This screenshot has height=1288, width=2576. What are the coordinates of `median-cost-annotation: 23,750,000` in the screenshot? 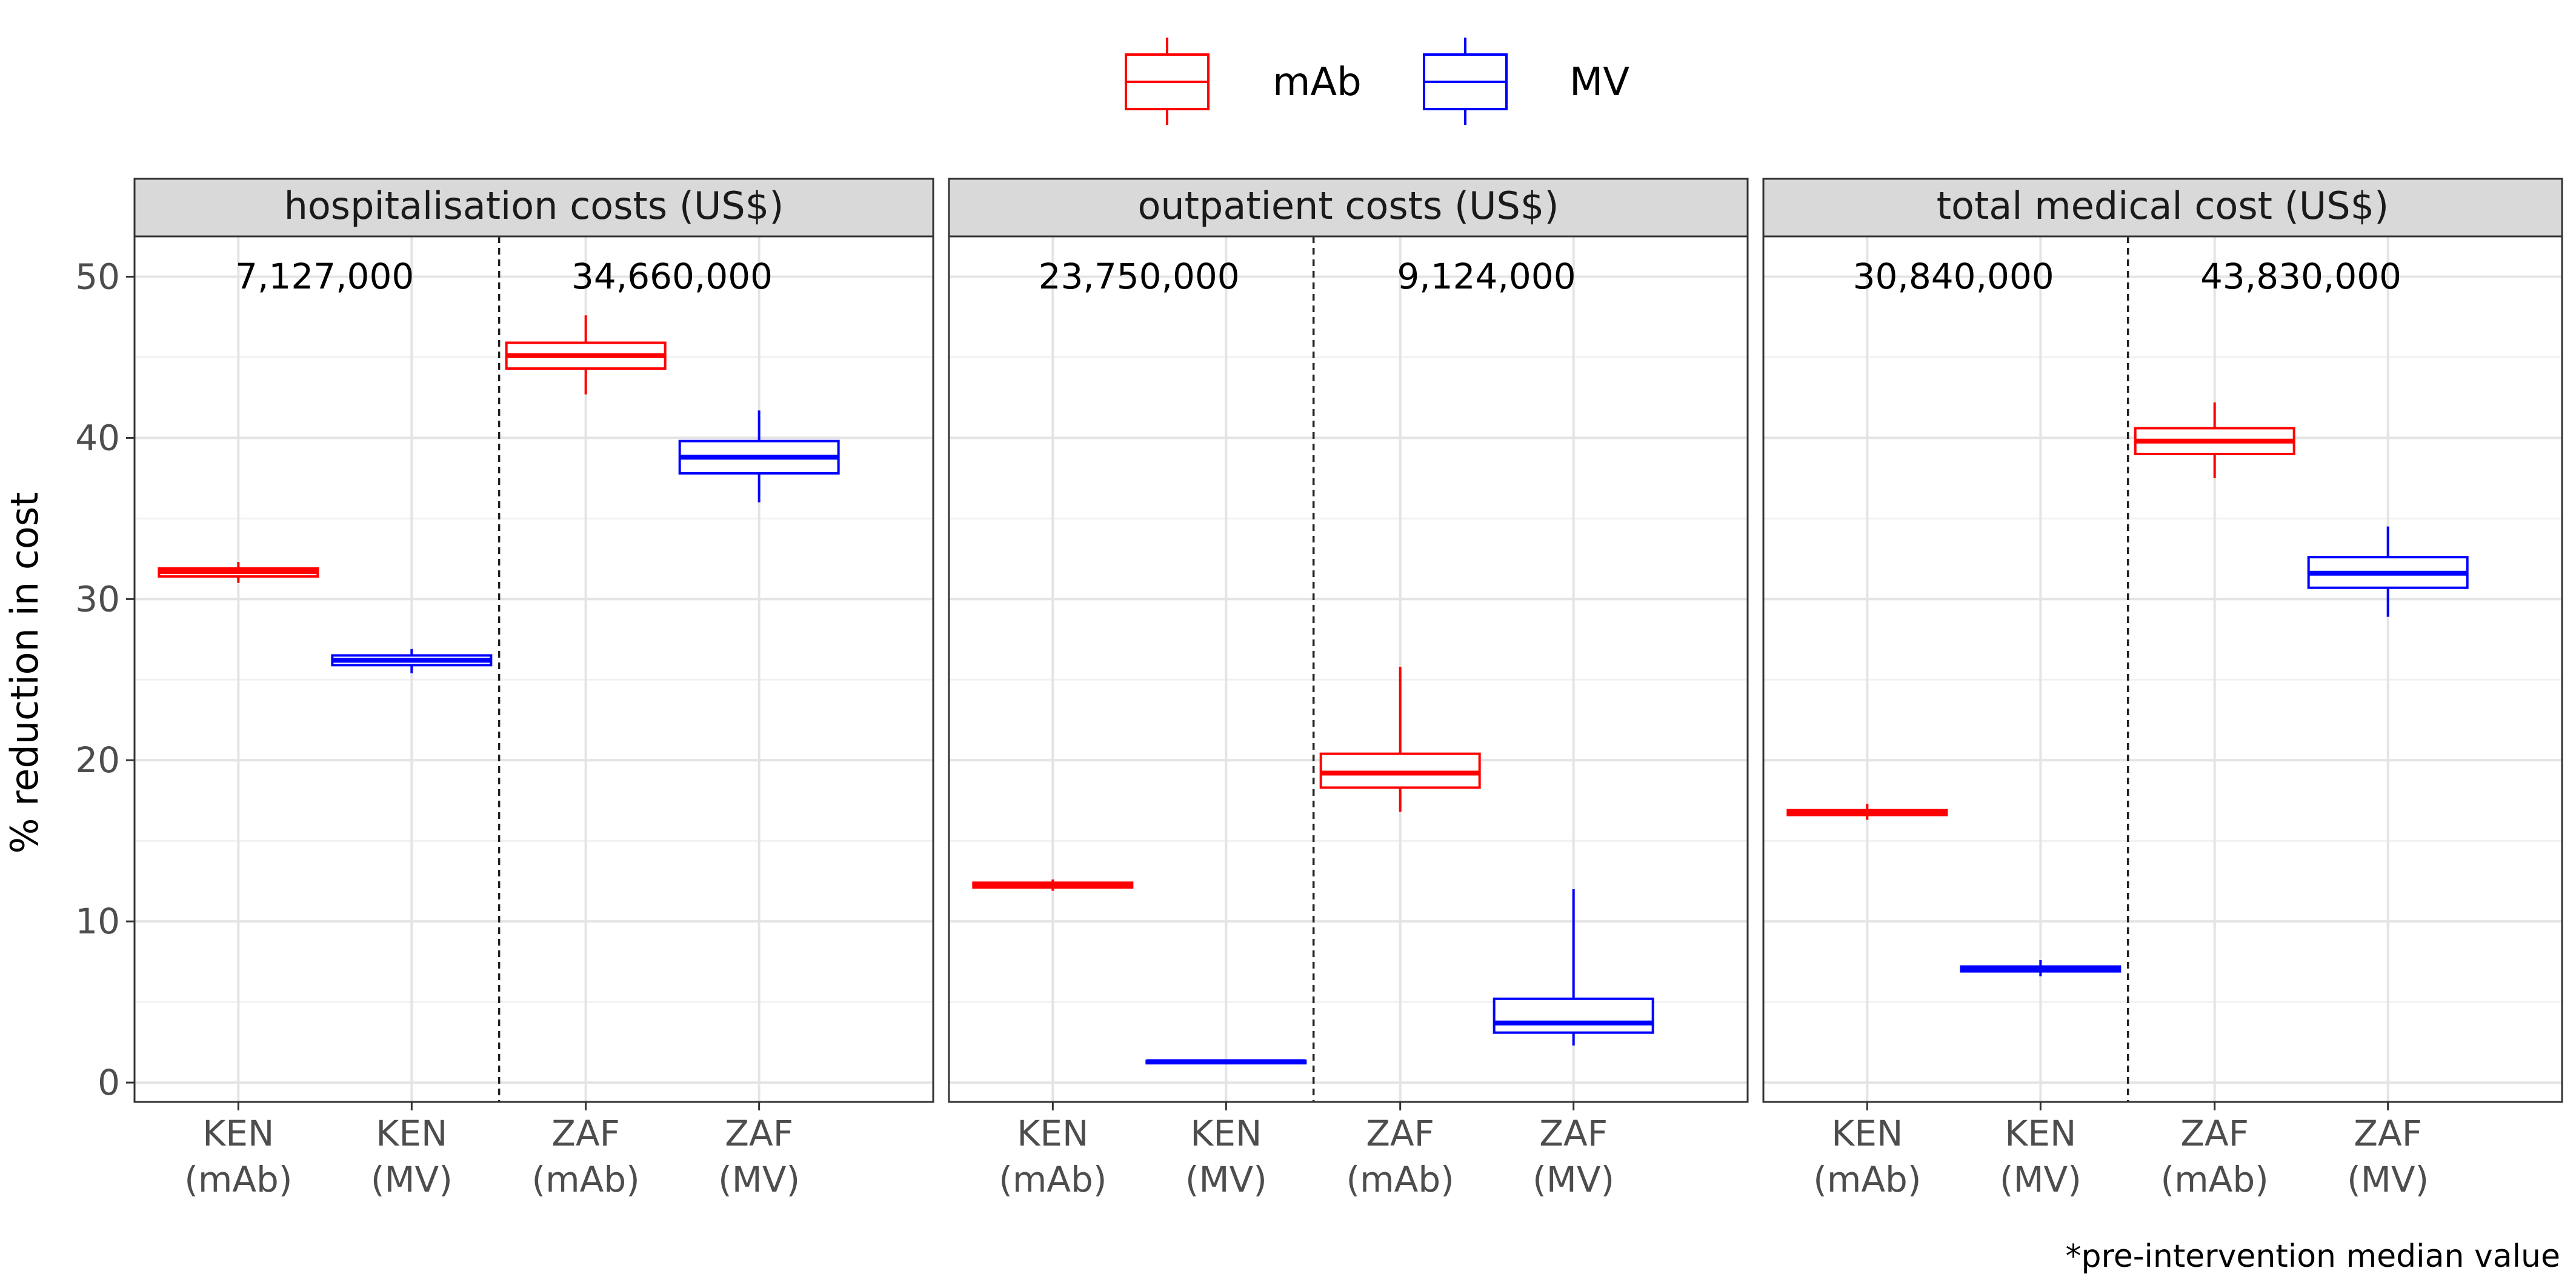 It's located at (1139, 276).